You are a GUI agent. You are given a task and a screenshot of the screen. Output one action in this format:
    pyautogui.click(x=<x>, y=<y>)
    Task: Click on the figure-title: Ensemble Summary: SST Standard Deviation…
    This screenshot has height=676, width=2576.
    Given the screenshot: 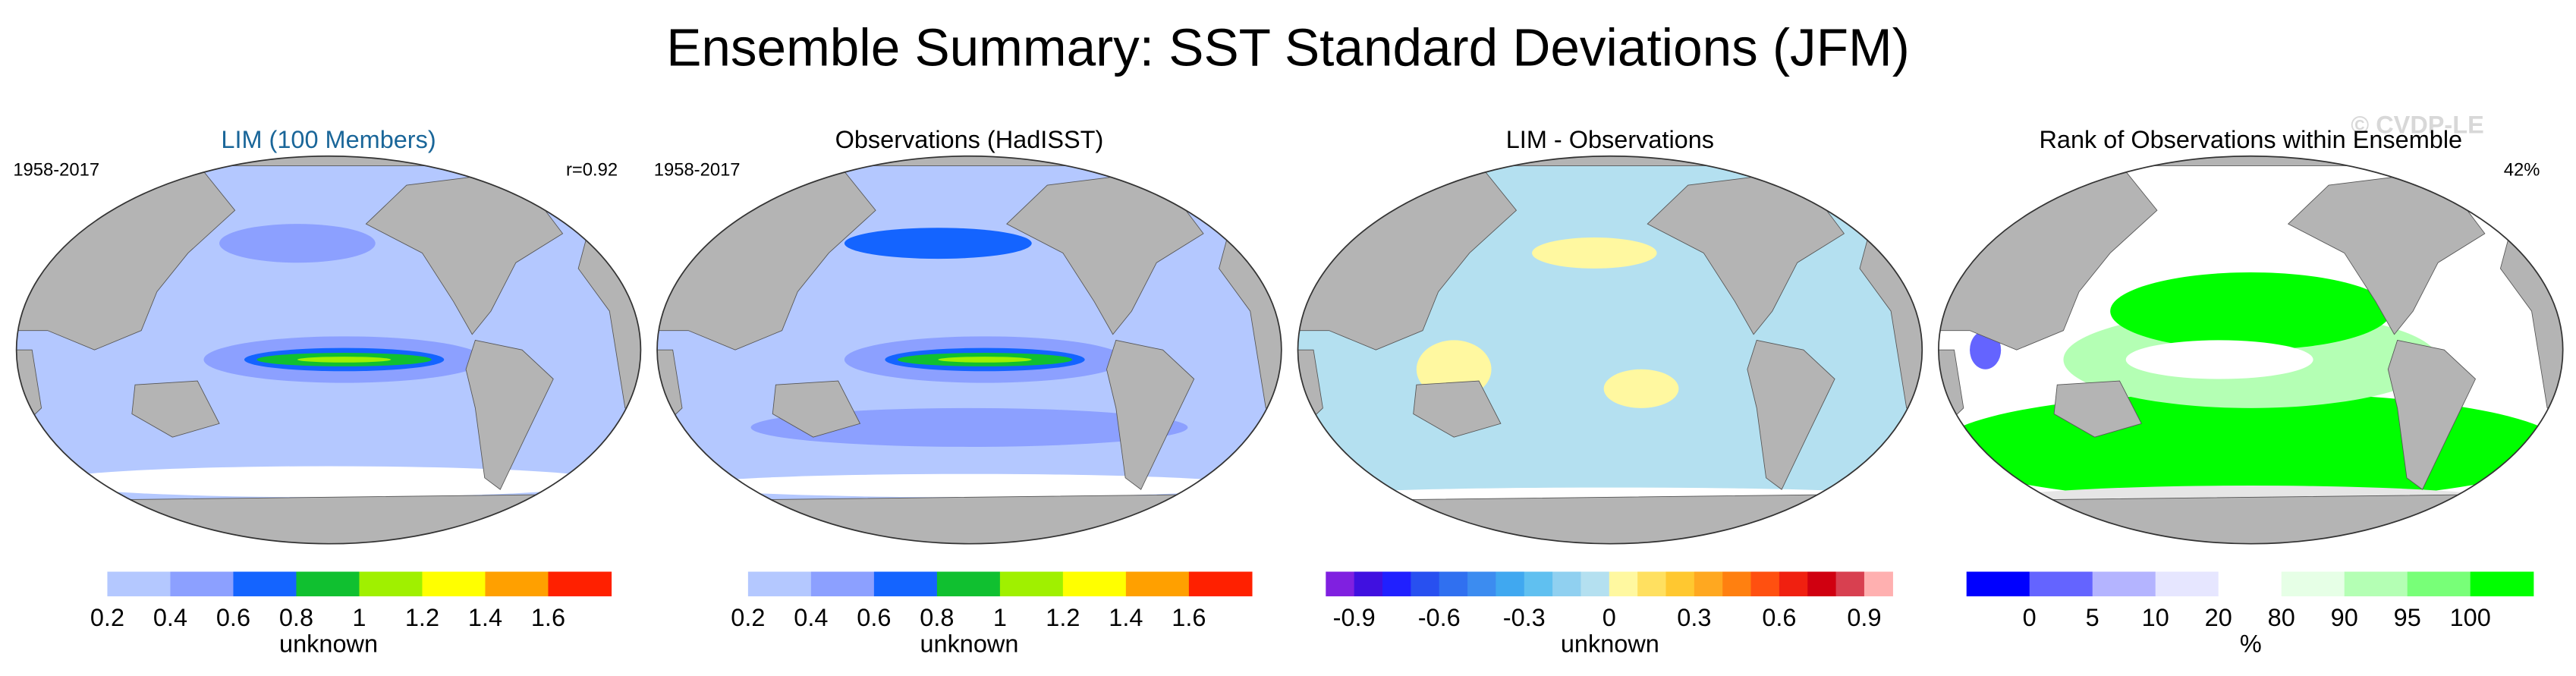 What is the action you would take?
    pyautogui.click(x=1288, y=47)
    